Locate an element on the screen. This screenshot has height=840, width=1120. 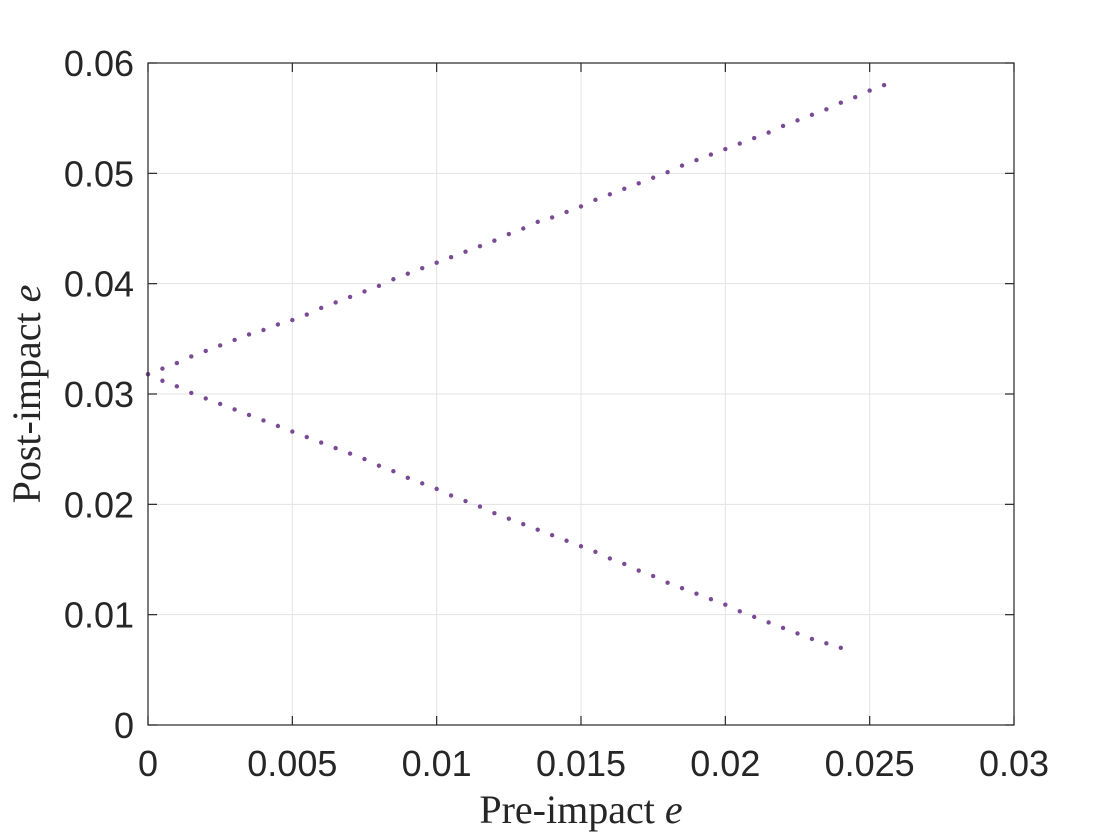
y-tick-label: 0.04 is located at coordinates (99, 284).